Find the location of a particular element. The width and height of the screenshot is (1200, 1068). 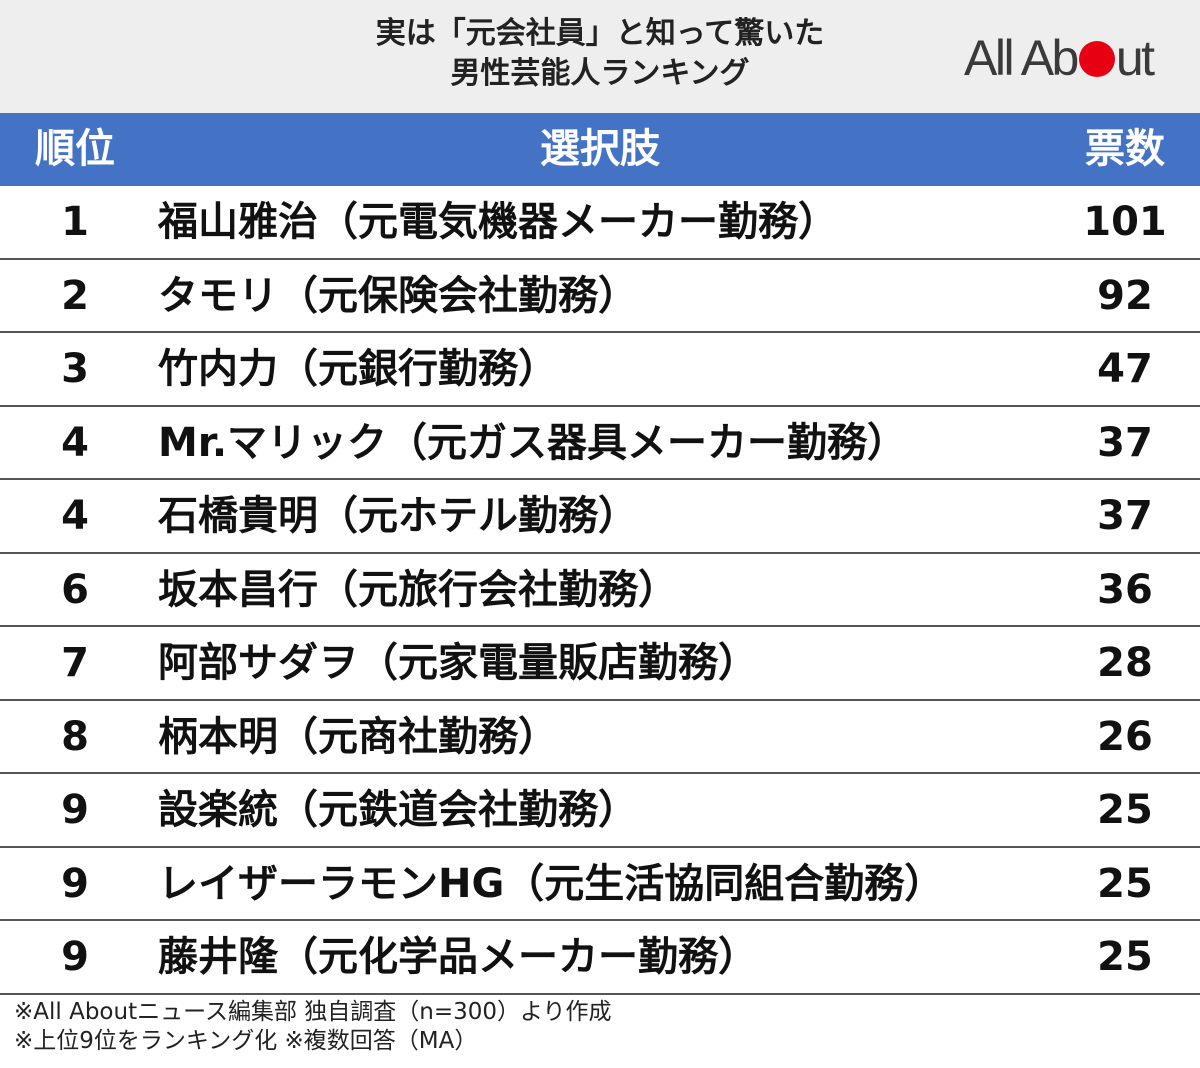

rank-cell: 1 is located at coordinates (75, 222).